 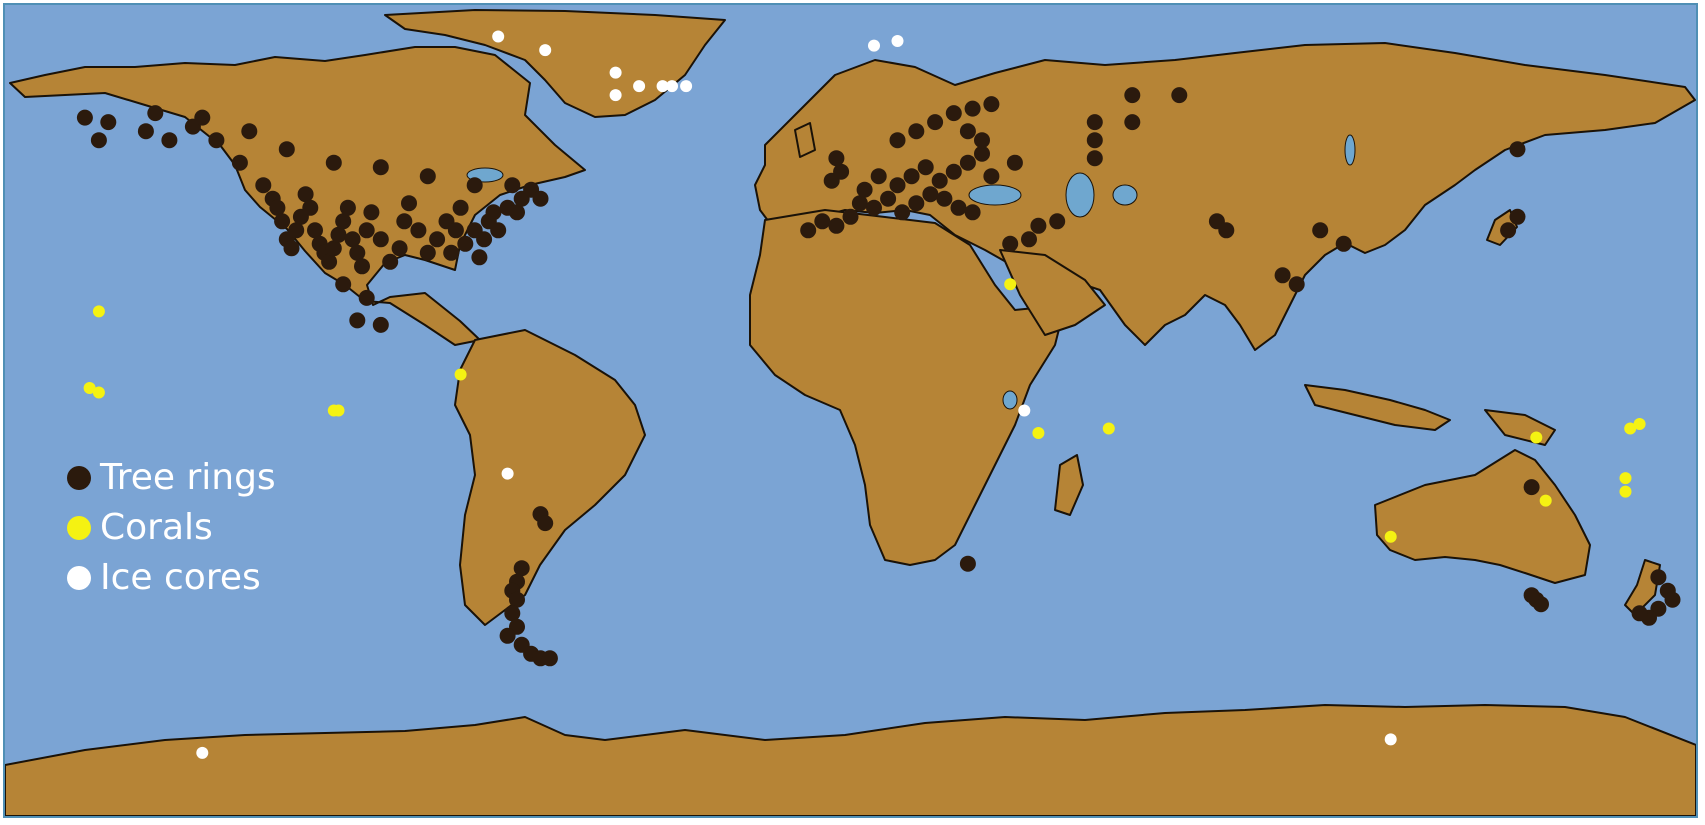 I want to click on antarctica-landmass, so click(x=850, y=760).